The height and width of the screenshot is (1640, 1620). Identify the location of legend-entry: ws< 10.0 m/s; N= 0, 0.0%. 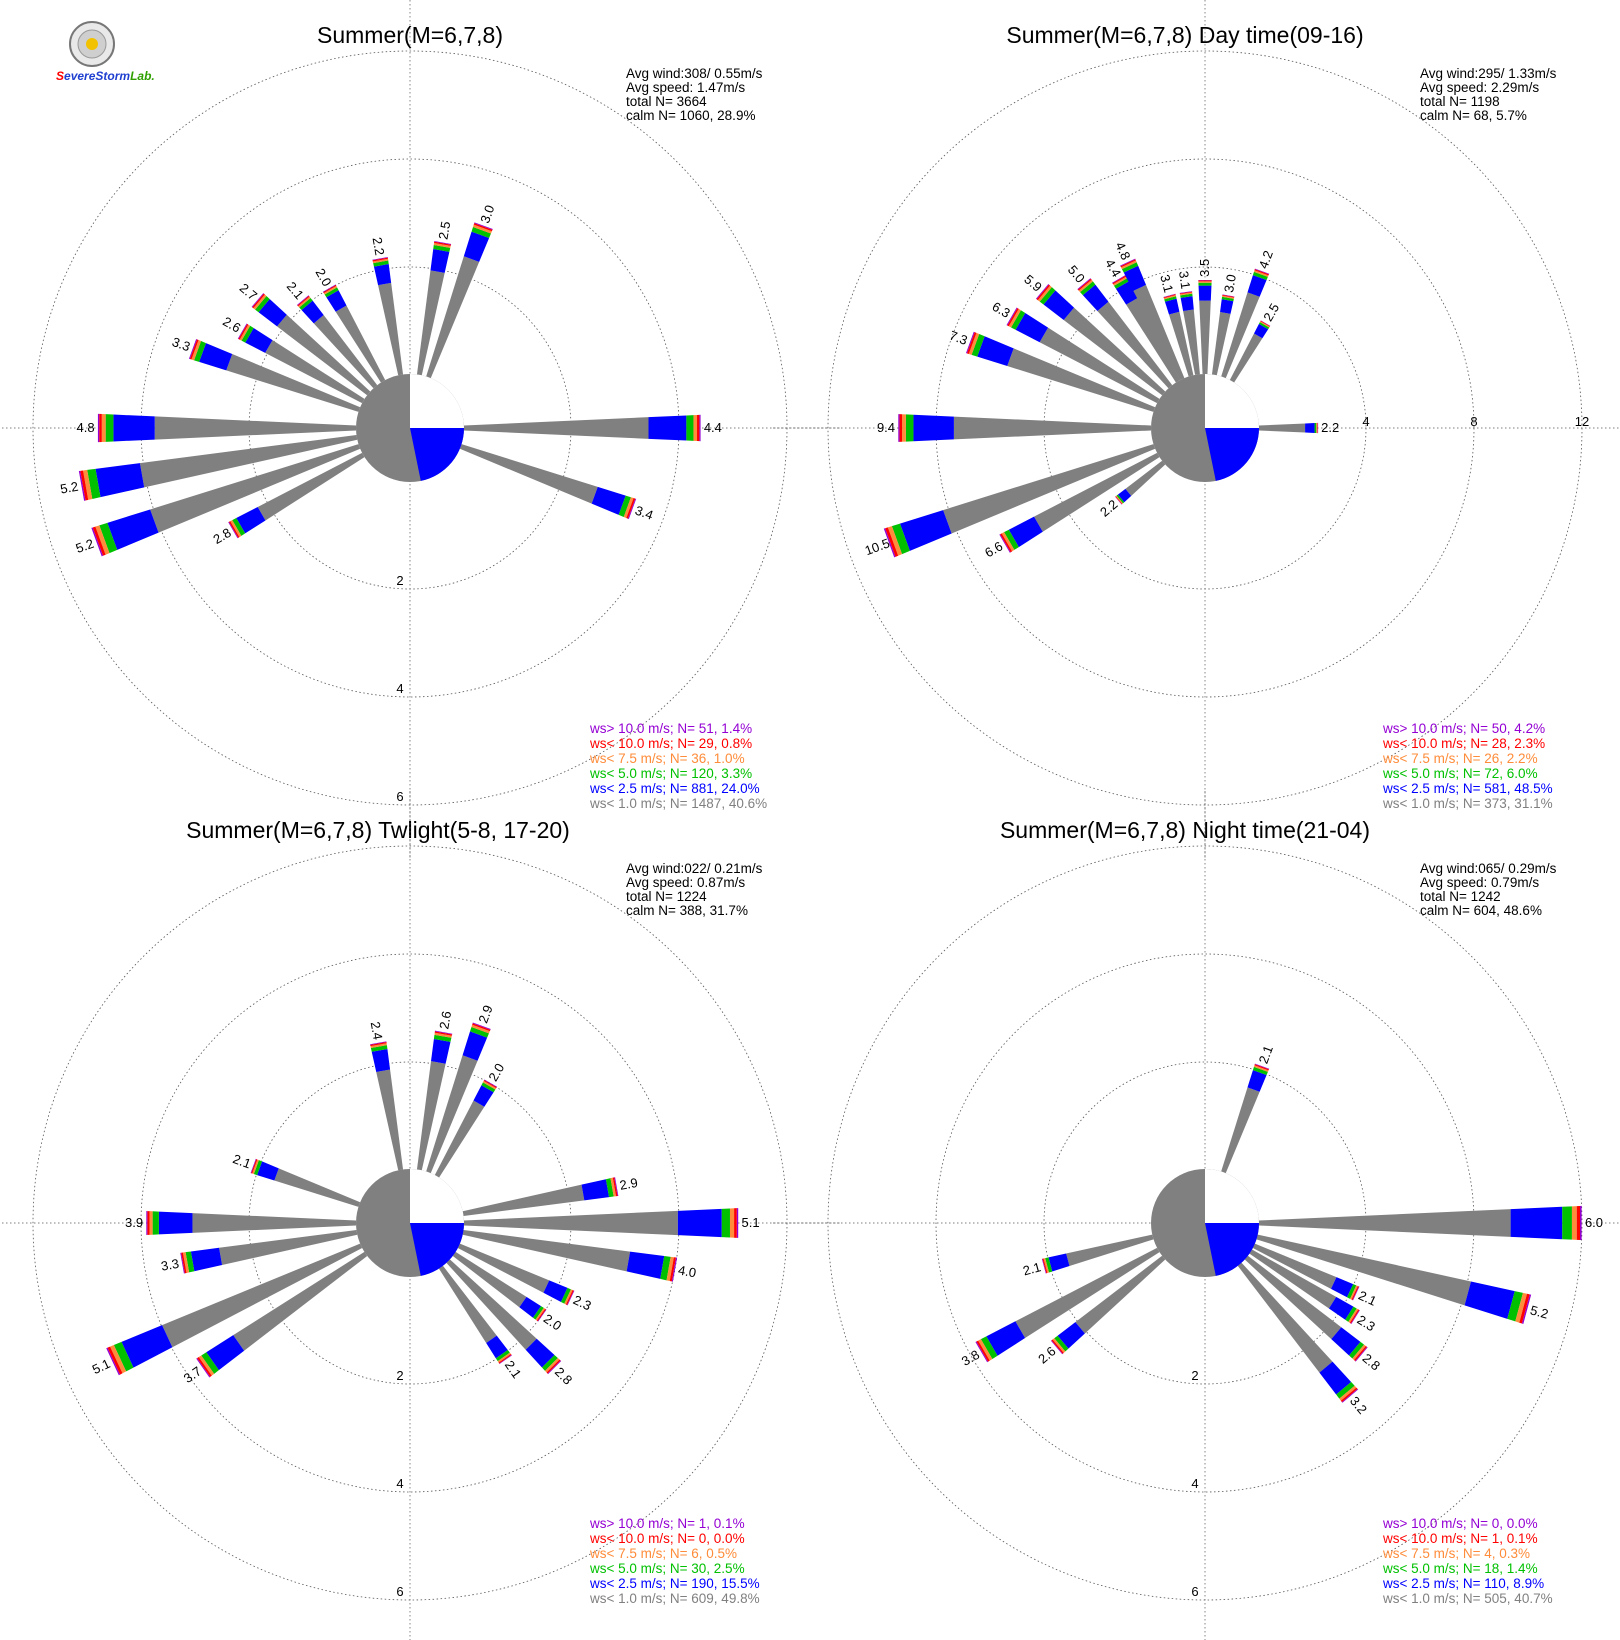
(667, 1538).